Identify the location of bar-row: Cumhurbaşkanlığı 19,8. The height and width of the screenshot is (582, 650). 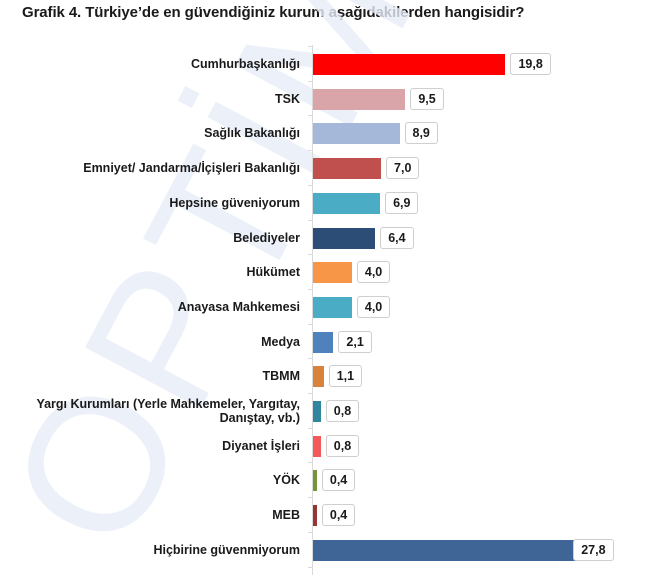
(325, 64).